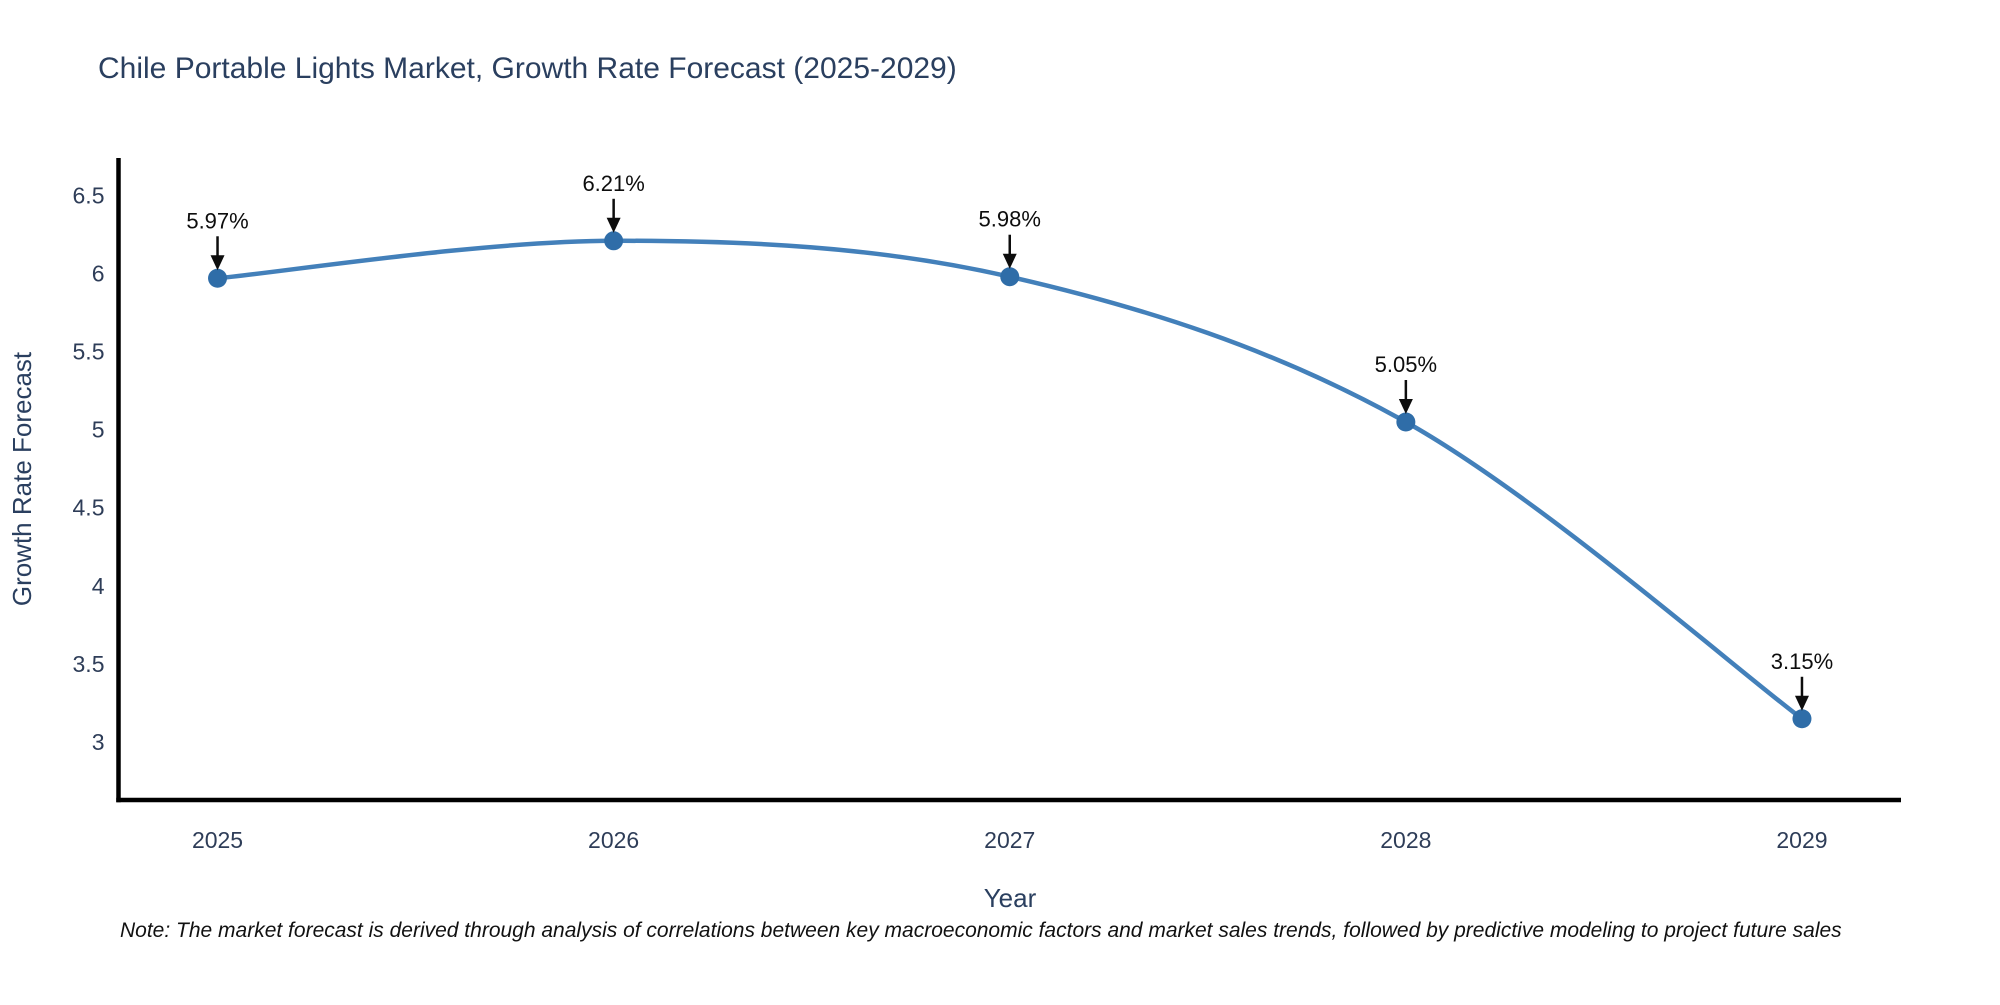 The height and width of the screenshot is (1005, 2000). I want to click on y-tick-label: 6, so click(98, 273).